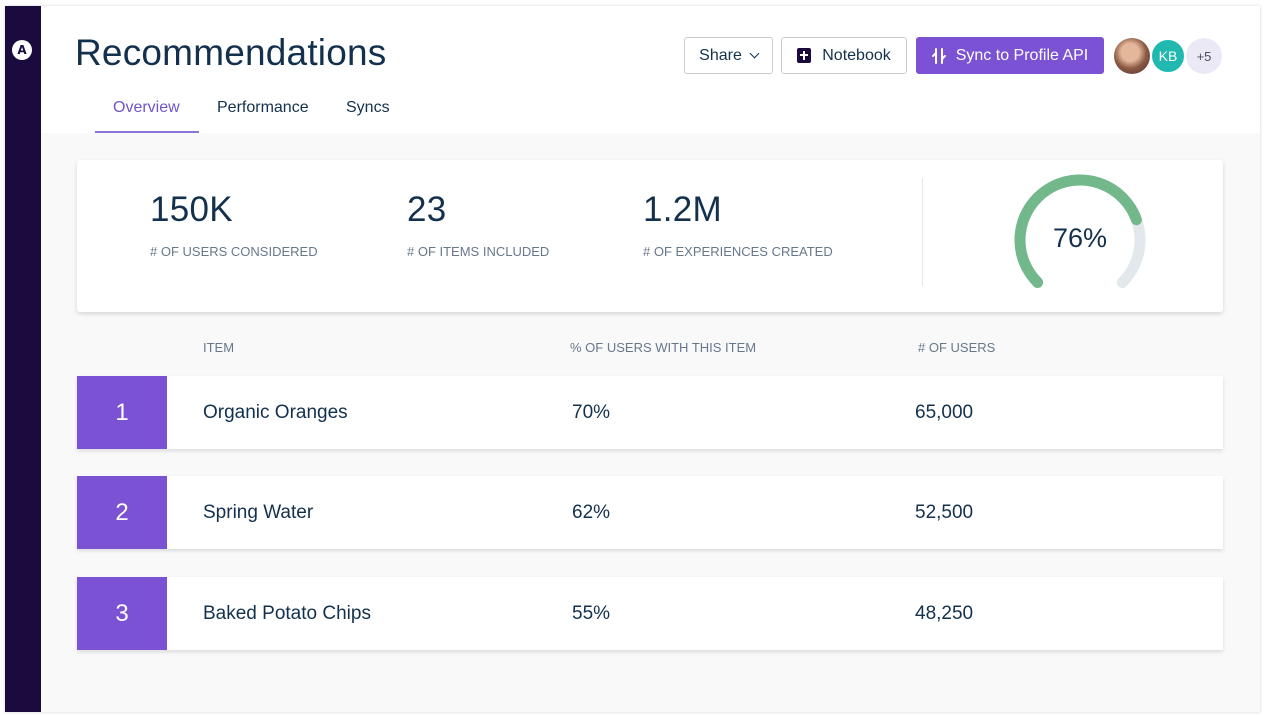 The width and height of the screenshot is (1264, 716). What do you see at coordinates (287, 613) in the screenshot?
I see `item-name: Baked Potato Chips` at bounding box center [287, 613].